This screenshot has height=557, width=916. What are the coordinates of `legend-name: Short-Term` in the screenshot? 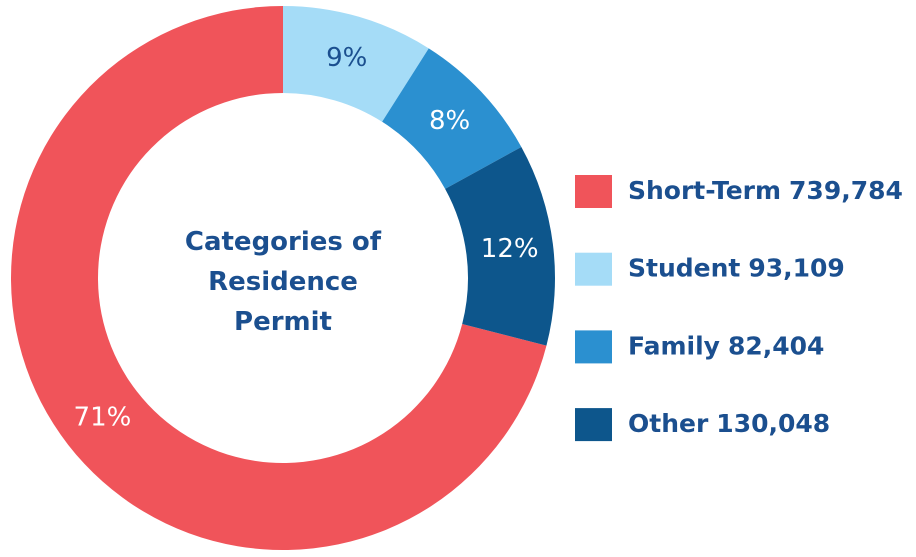 It's located at (704, 190).